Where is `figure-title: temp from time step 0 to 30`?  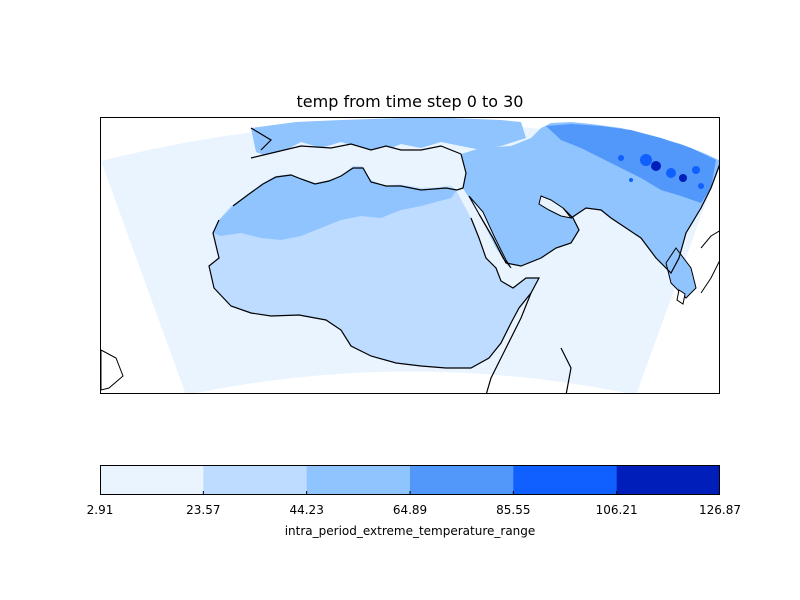 figure-title: temp from time step 0 to 30 is located at coordinates (410, 101).